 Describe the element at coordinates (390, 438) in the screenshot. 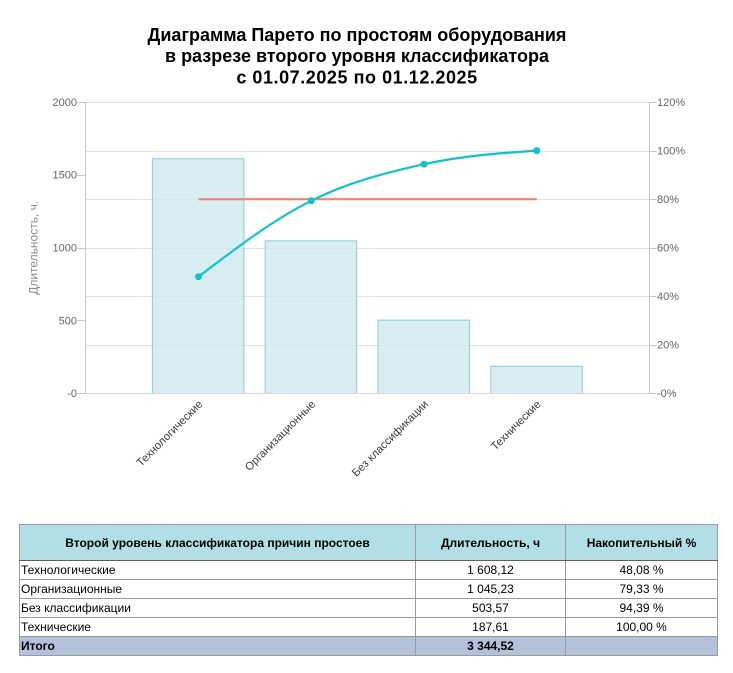

I see `svg-text: Без классификации` at that location.